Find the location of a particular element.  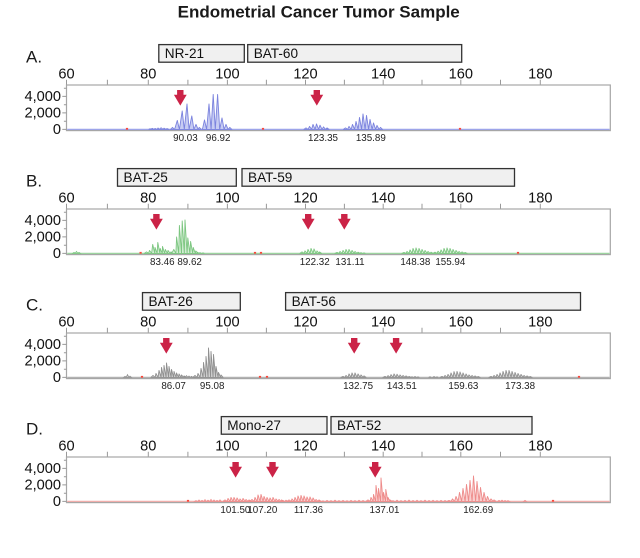

svg-text: 101.50 is located at coordinates (235, 510).